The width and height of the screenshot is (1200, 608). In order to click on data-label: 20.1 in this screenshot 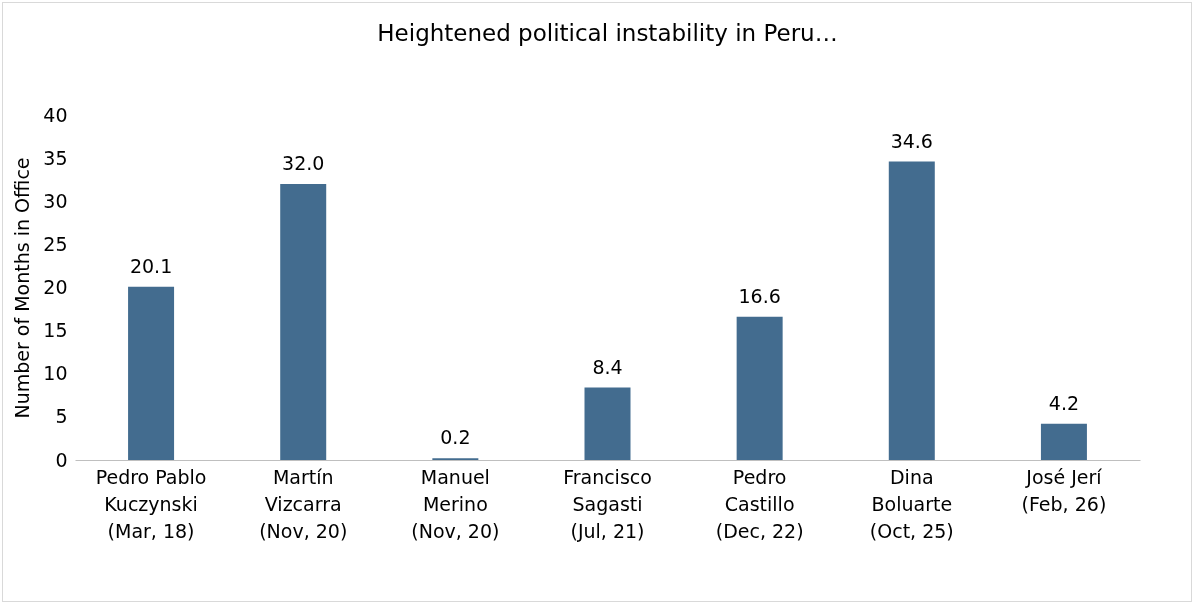, I will do `click(151, 265)`.